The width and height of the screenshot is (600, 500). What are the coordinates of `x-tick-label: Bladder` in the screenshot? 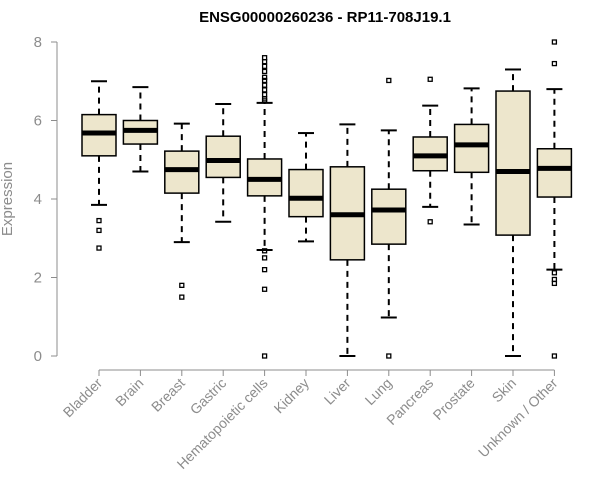 It's located at (83, 398).